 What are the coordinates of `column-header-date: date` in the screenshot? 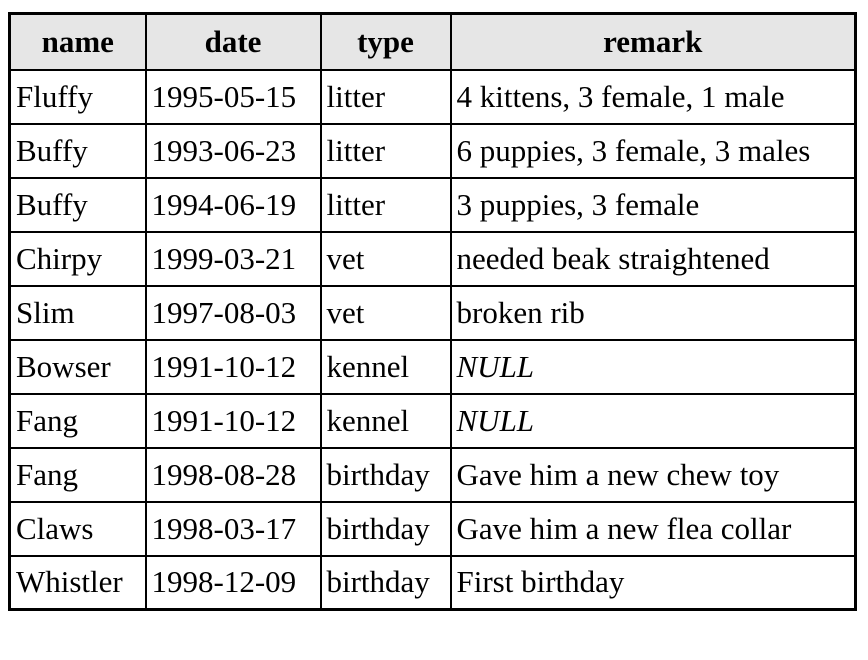 It's located at (233, 41).